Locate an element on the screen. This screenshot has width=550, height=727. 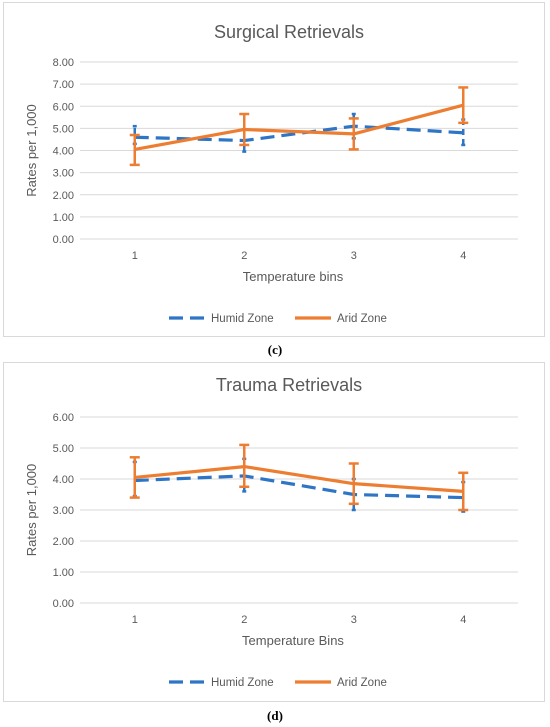
figure-caption-d: (d) is located at coordinates (275, 715).